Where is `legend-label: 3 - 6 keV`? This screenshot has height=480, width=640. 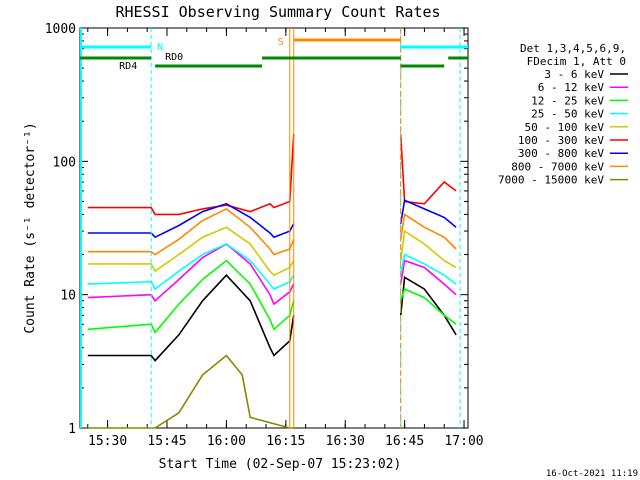
legend-label: 3 - 6 keV is located at coordinates (574, 74).